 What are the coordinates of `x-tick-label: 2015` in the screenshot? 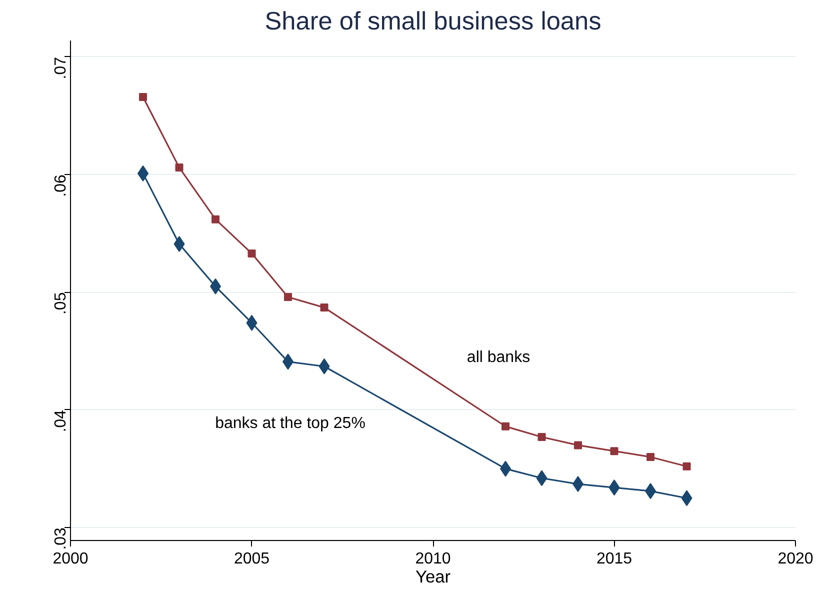 It's located at (614, 559).